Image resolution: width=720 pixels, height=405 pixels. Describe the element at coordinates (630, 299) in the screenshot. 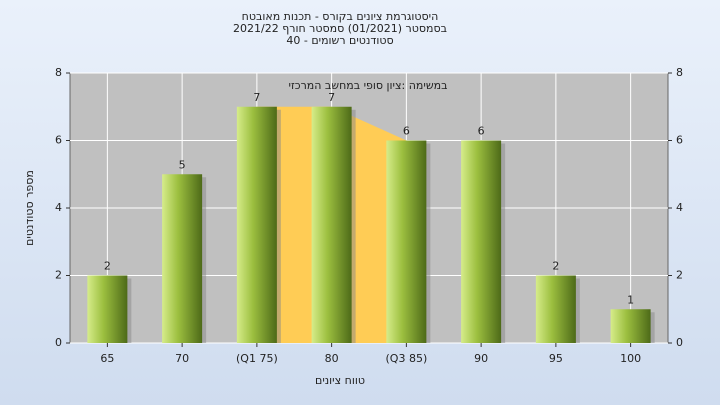

I see `data-label: 1` at that location.